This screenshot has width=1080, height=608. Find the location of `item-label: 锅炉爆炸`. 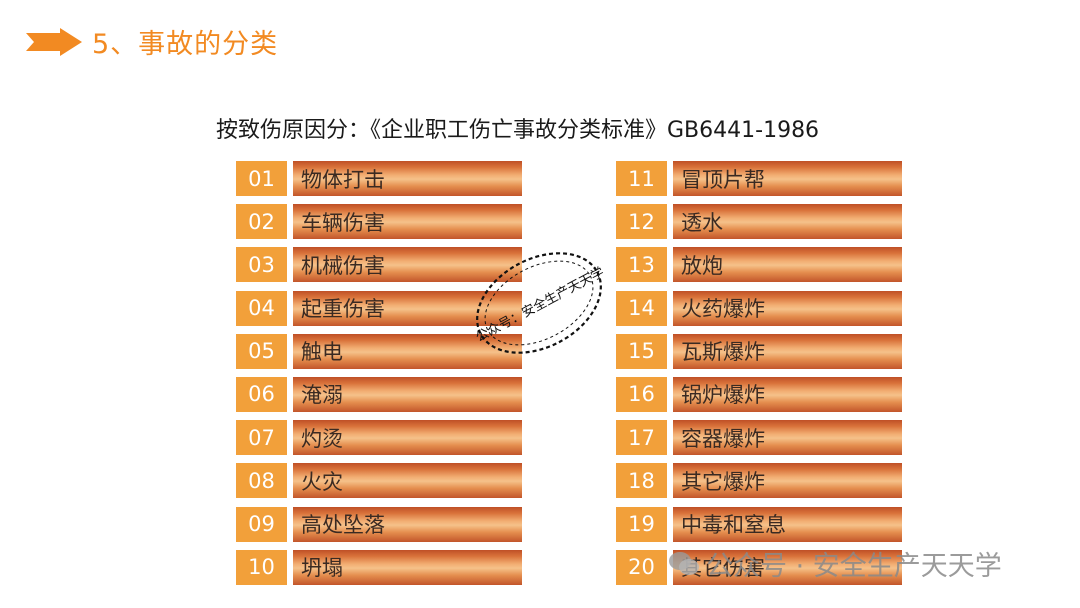

item-label: 锅炉爆炸 is located at coordinates (787, 394).